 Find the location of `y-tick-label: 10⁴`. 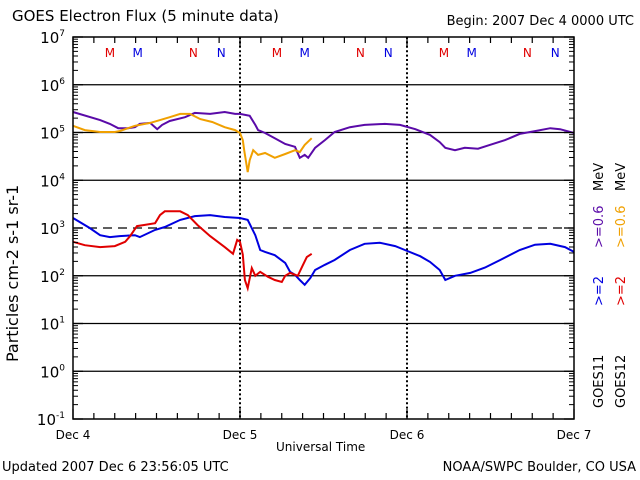

y-tick-label: 10⁴ is located at coordinates (52, 181).